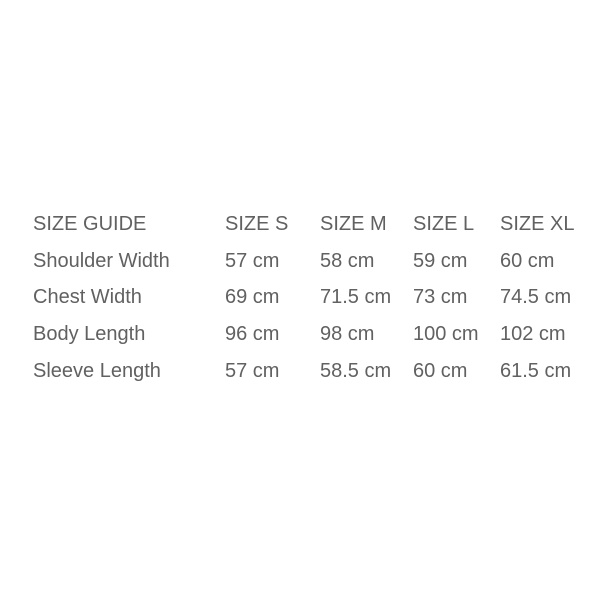  I want to click on col-header-size-xl: SIZE XL, so click(537, 224).